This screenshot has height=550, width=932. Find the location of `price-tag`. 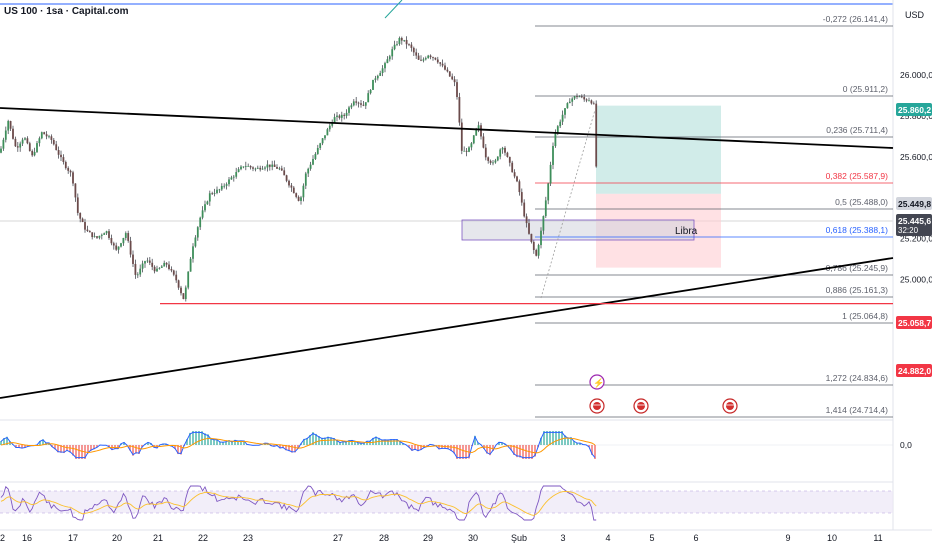

price-tag is located at coordinates (914, 225).